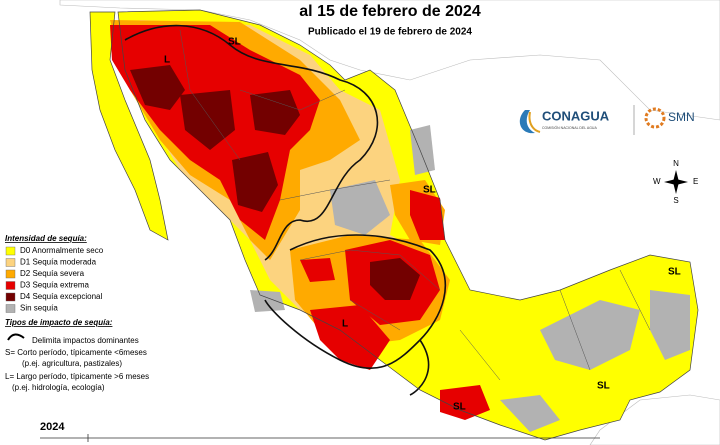 This screenshot has height=445, width=720. I want to click on conagua-logo: CONAGUA COMISIÓN NACIONAL DEL AGUA SMN, so click(607, 120).